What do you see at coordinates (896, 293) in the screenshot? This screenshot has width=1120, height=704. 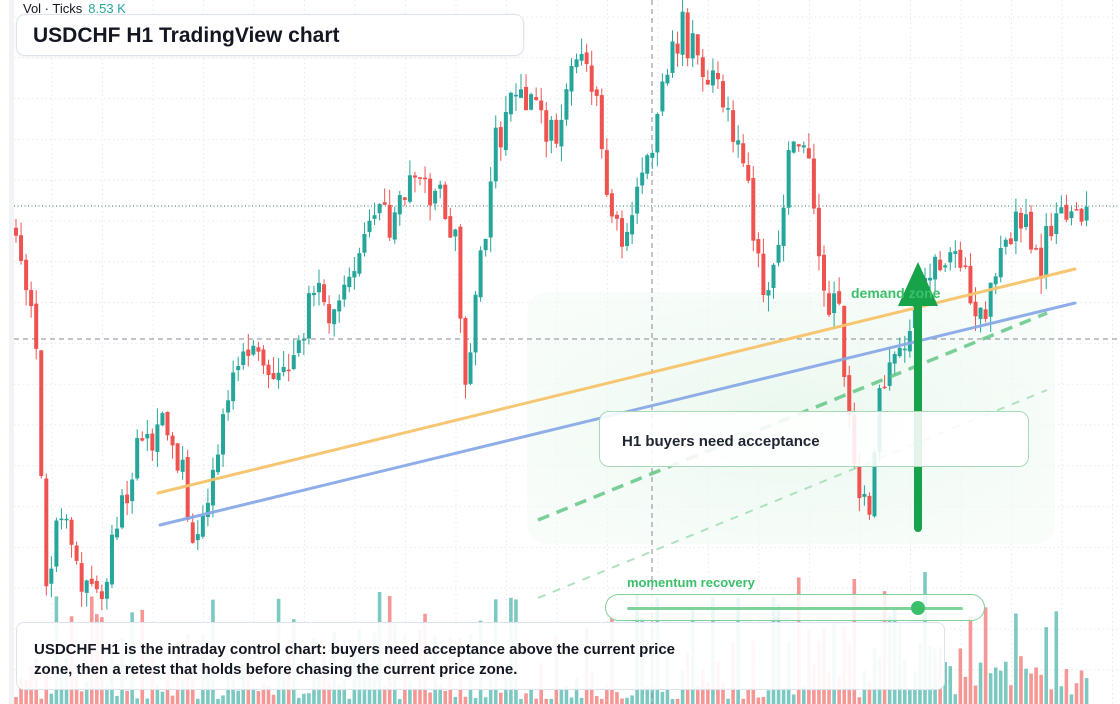 I see `demand-zone-label: demand zone` at bounding box center [896, 293].